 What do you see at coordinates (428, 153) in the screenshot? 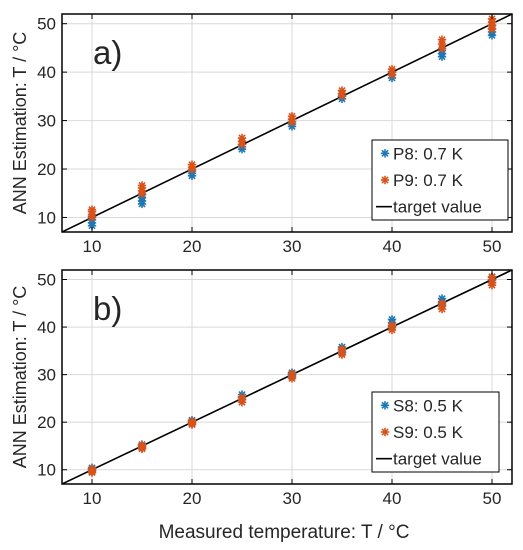
I see `legend-label: P8: 0.7 K` at bounding box center [428, 153].